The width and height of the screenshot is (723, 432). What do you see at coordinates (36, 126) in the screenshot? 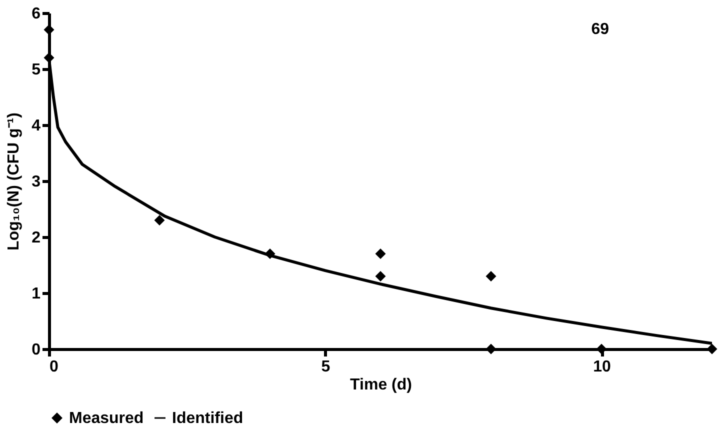
I see `y-tick-label: 4` at bounding box center [36, 126].